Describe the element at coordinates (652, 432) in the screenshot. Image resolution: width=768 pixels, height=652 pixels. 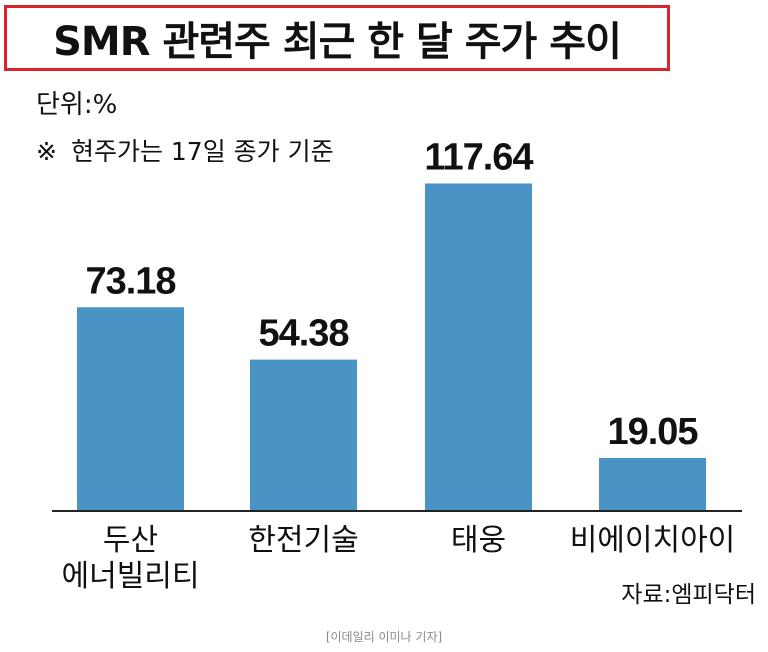
I see `data-label: 19.05` at that location.